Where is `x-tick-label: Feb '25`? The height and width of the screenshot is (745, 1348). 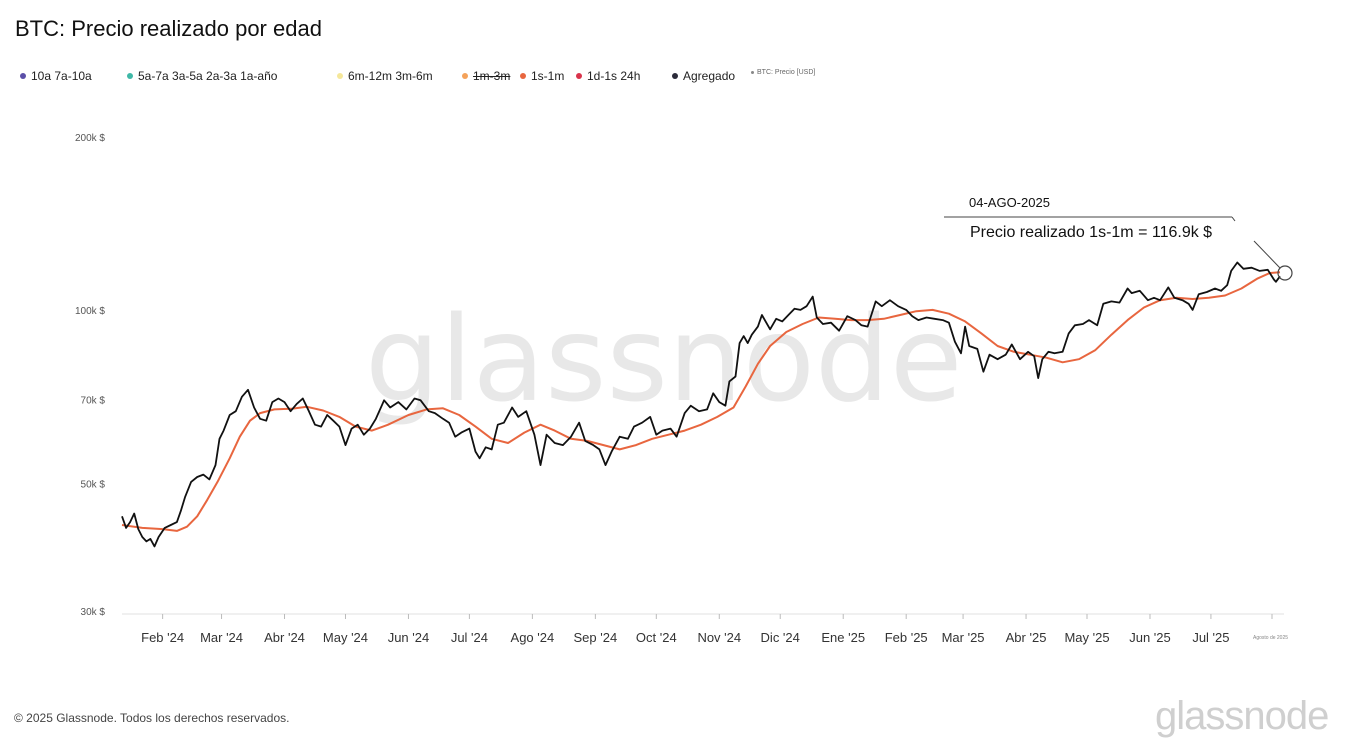 x-tick-label: Feb '25 is located at coordinates (906, 637).